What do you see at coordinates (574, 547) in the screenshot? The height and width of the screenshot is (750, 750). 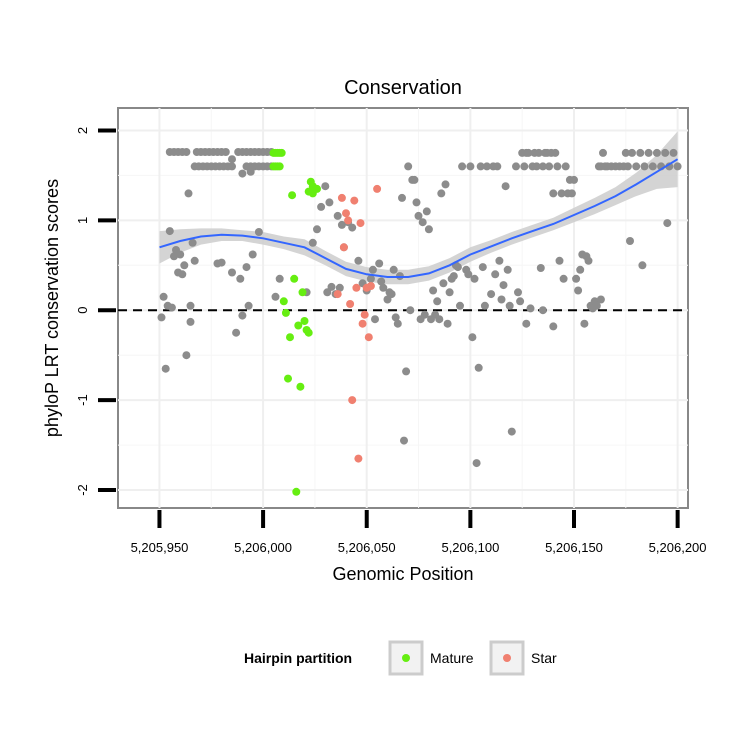 I see `x-tick-label: 5,206,150` at bounding box center [574, 547].